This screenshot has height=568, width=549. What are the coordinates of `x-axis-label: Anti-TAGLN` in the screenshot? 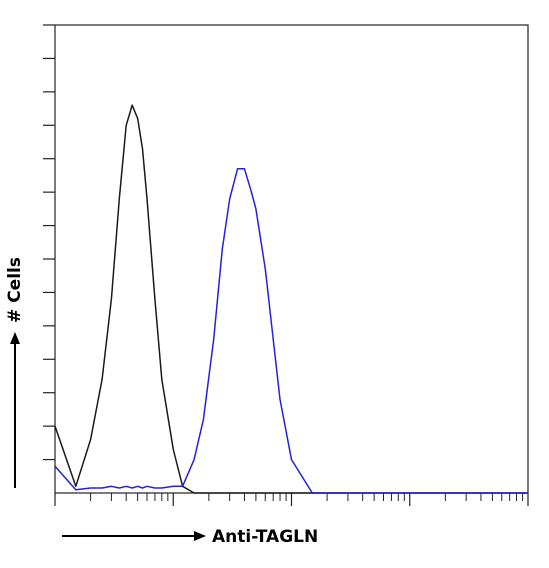 It's located at (265, 537).